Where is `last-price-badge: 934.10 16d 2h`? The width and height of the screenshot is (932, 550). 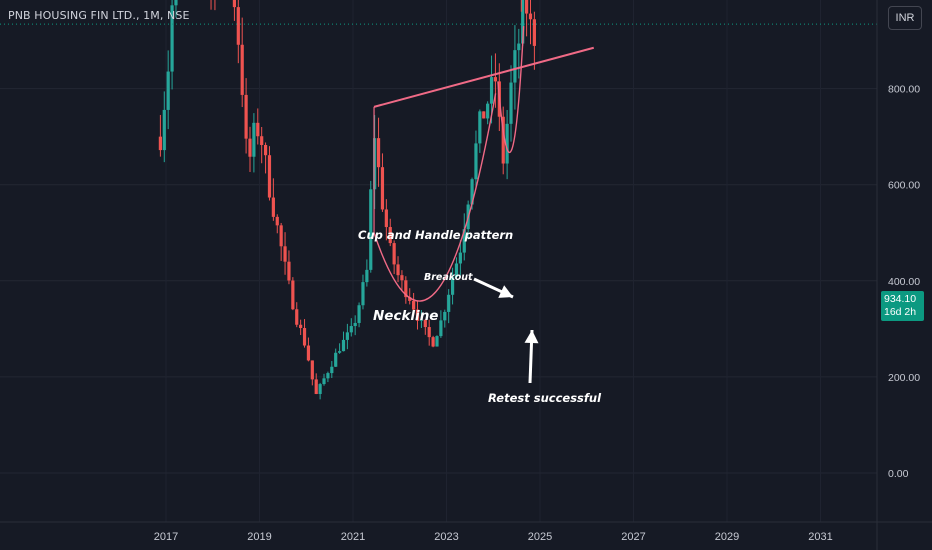 last-price-badge: 934.10 16d 2h is located at coordinates (902, 306).